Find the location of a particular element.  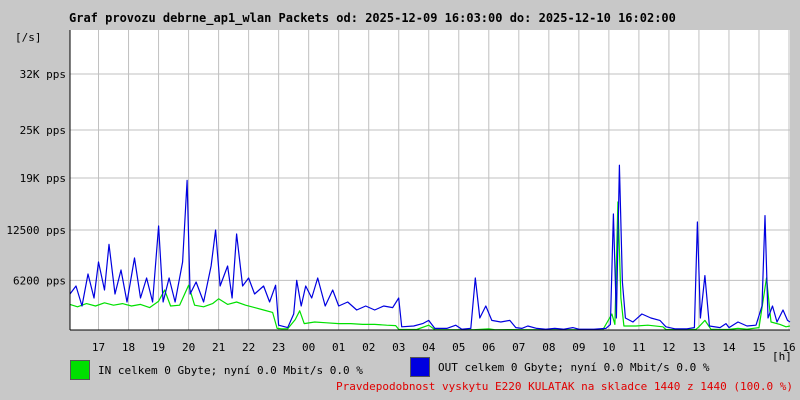

x-tick-label: 16 is located at coordinates (788, 347).